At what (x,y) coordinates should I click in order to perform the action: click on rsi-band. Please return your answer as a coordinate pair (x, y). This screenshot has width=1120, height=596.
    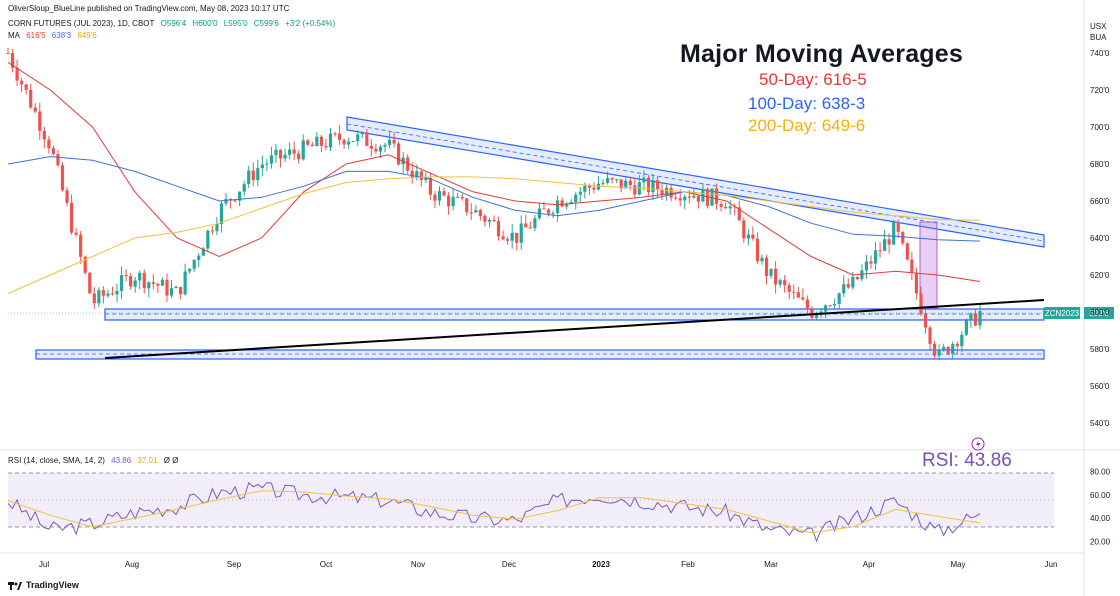
    Looking at the image, I should click on (531, 500).